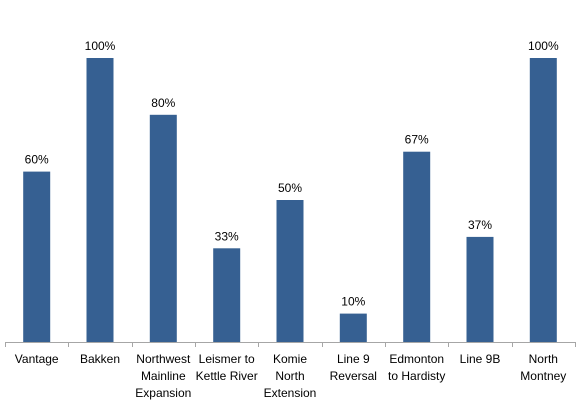 This screenshot has width=580, height=409. Describe the element at coordinates (290, 359) in the screenshot. I see `category-label-line: Komie` at that location.